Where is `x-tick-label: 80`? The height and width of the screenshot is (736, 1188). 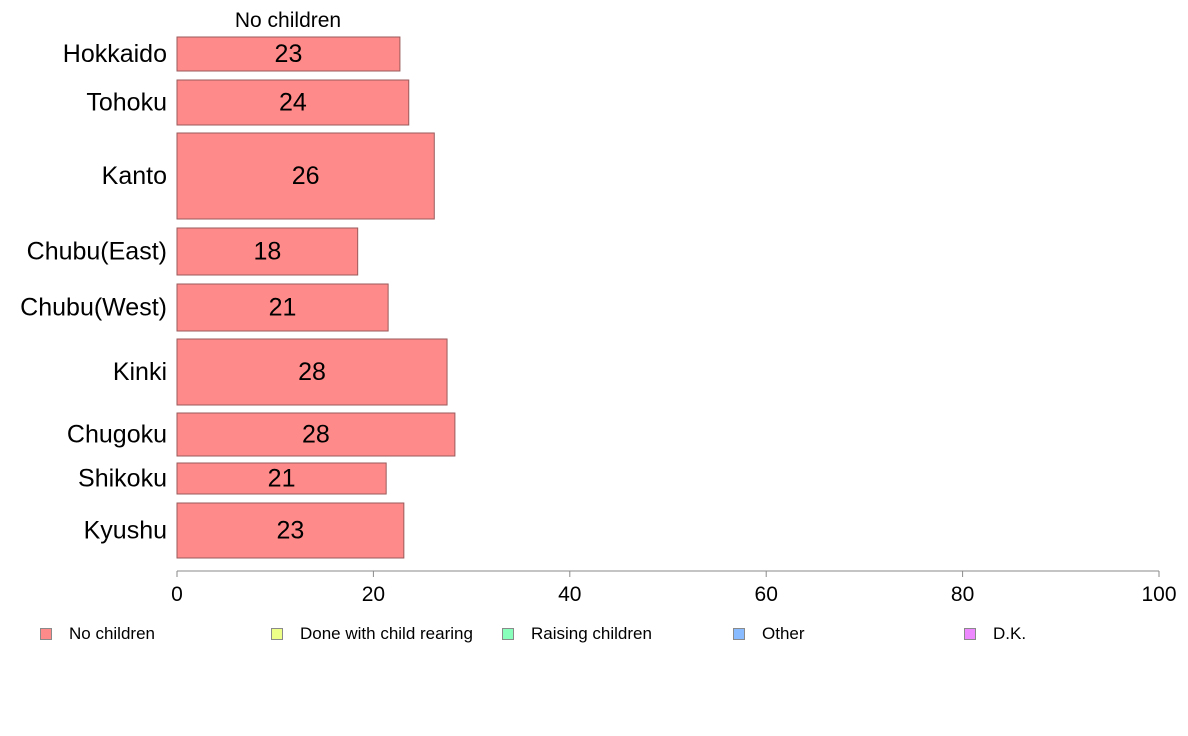 x-tick-label: 80 is located at coordinates (962, 594).